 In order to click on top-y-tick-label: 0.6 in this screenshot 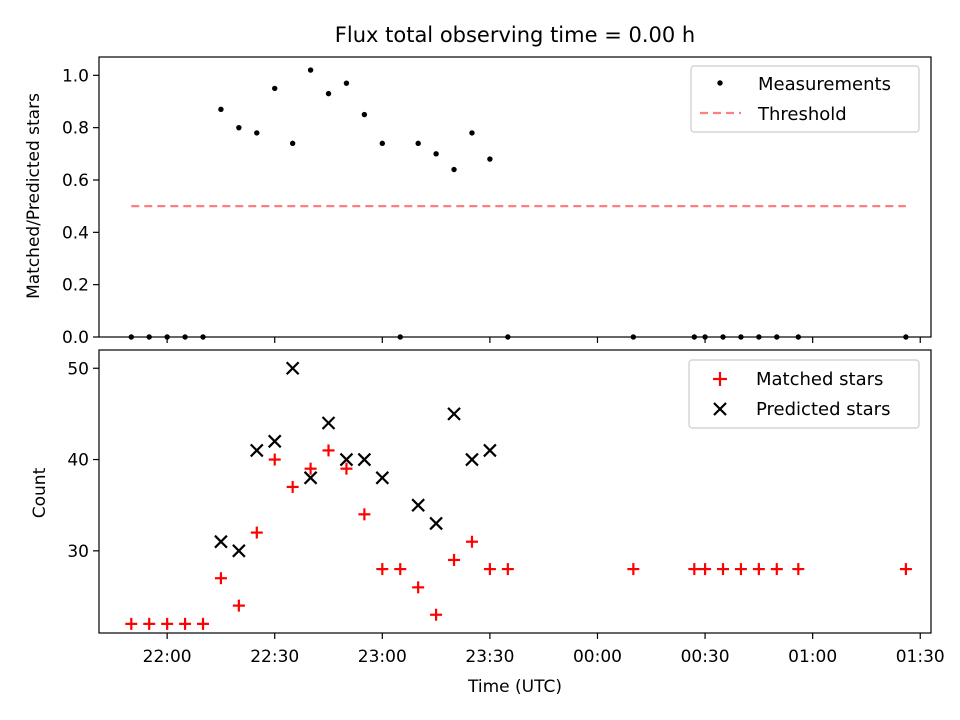, I will do `click(75, 181)`.